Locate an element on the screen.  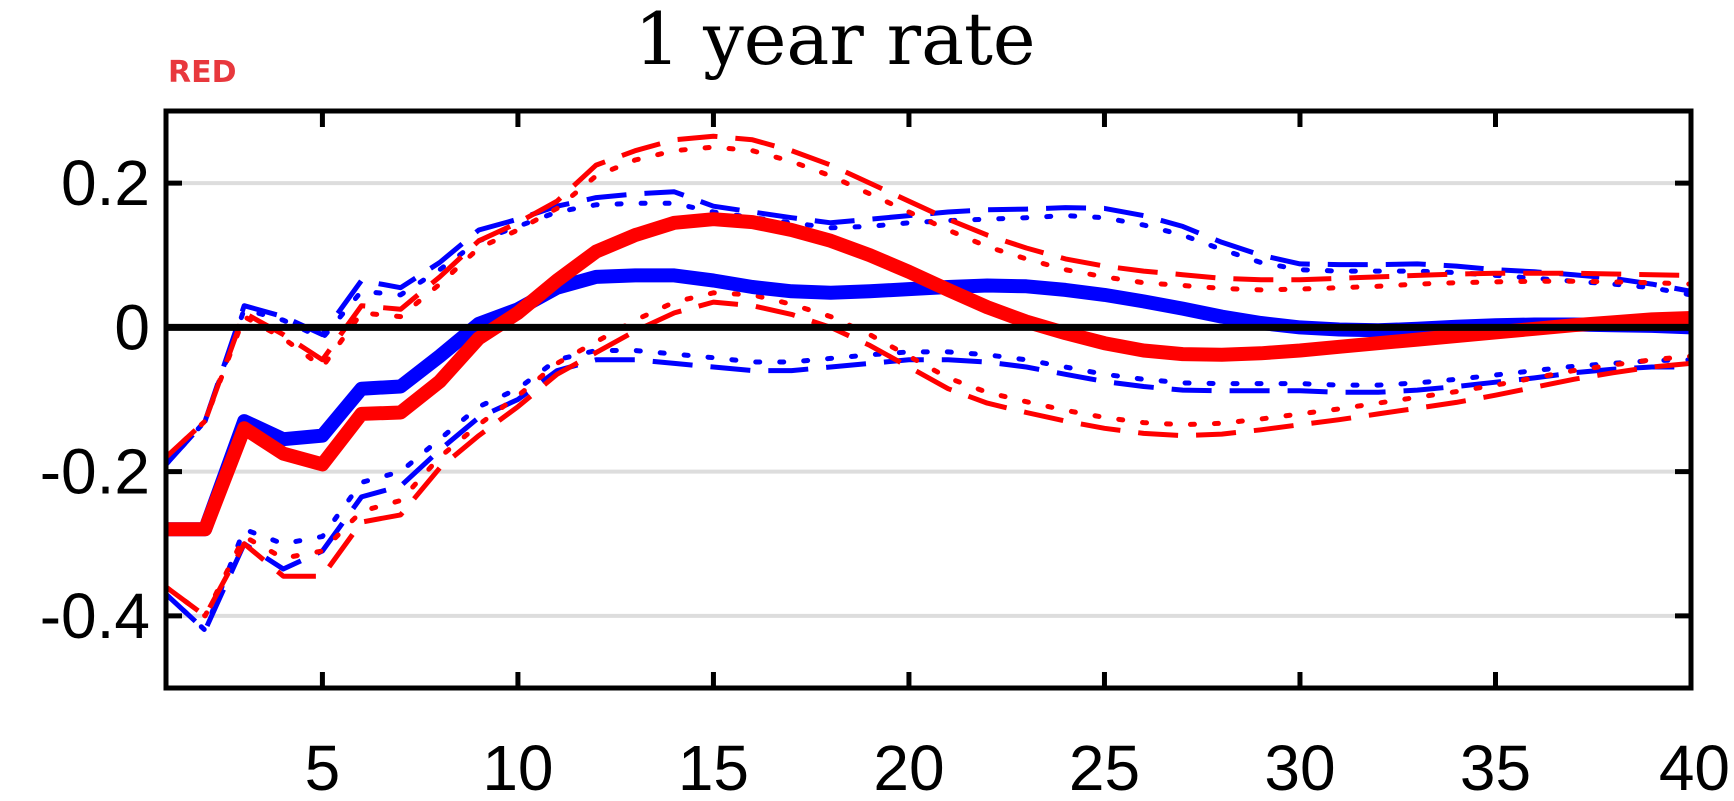
x-tick-label: 30 is located at coordinates (1299, 766).